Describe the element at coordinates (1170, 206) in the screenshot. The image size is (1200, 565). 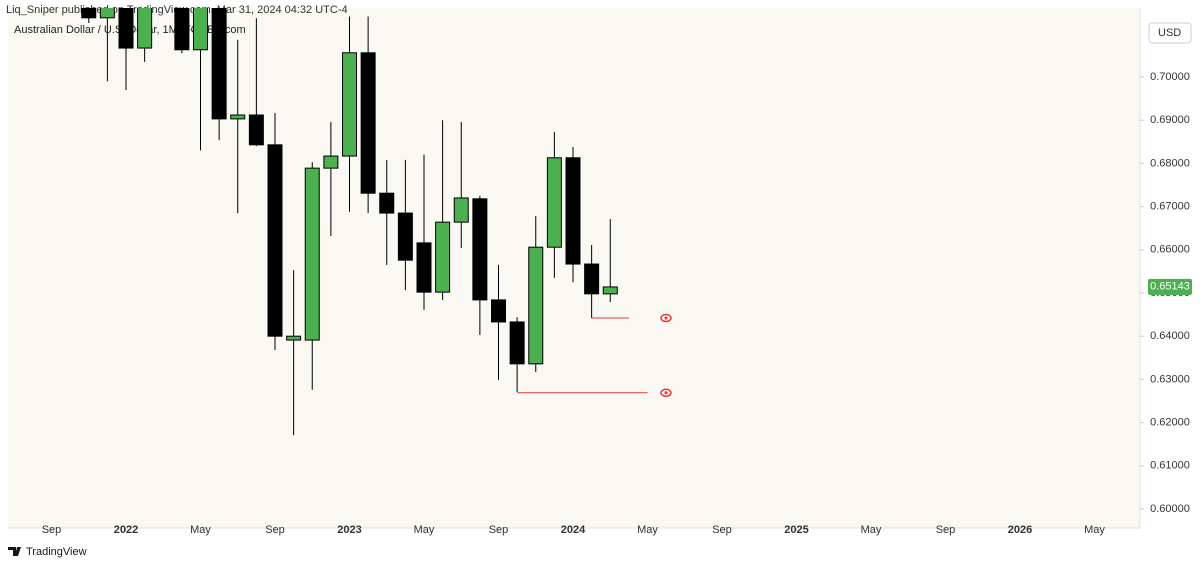
I see `y-tick-label: 0.67000` at that location.